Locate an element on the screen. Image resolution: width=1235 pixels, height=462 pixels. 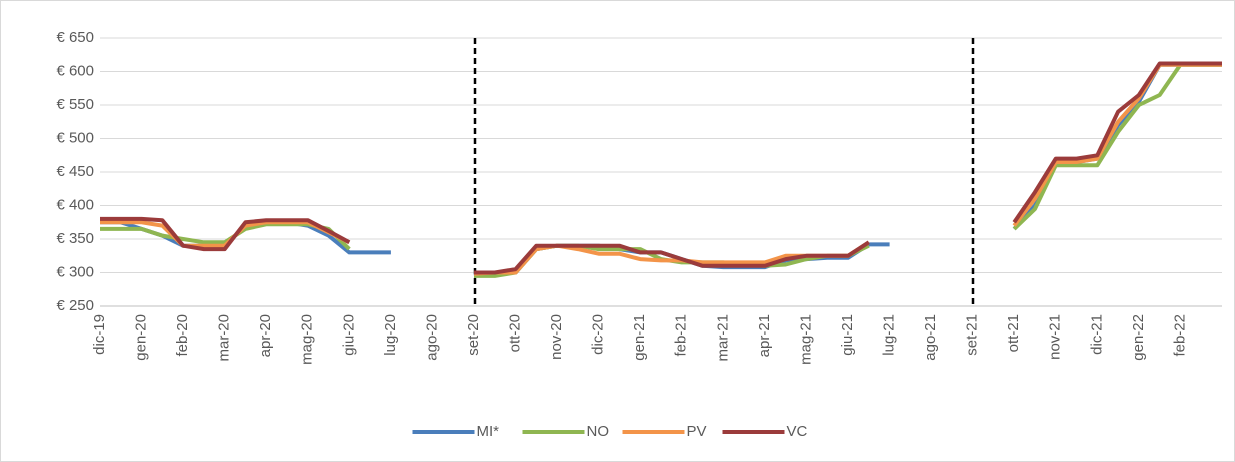
x-tick-label: feb-20 is located at coordinates (182, 335).